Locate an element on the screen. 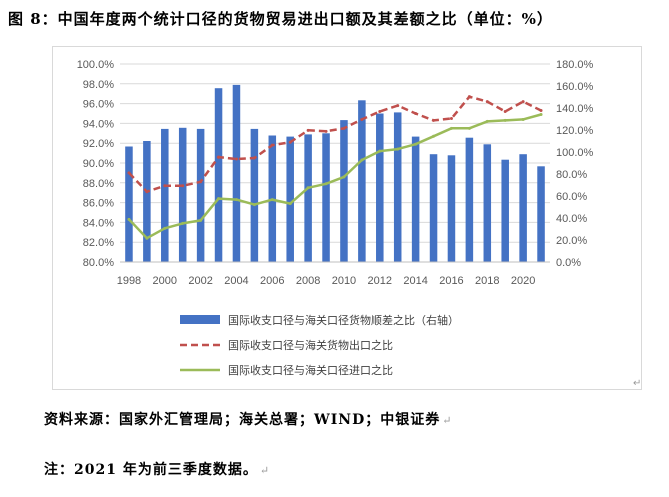 The height and width of the screenshot is (497, 669). left-axis-tick-label: 100.0% is located at coordinates (96, 65).